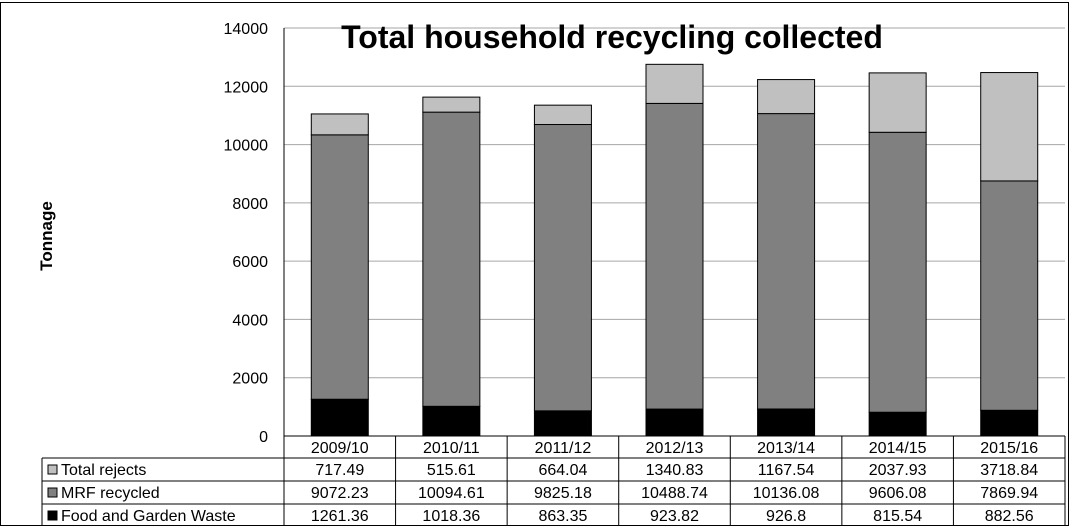  Describe the element at coordinates (563, 493) in the screenshot. I see `data-label: 9825.18` at that location.